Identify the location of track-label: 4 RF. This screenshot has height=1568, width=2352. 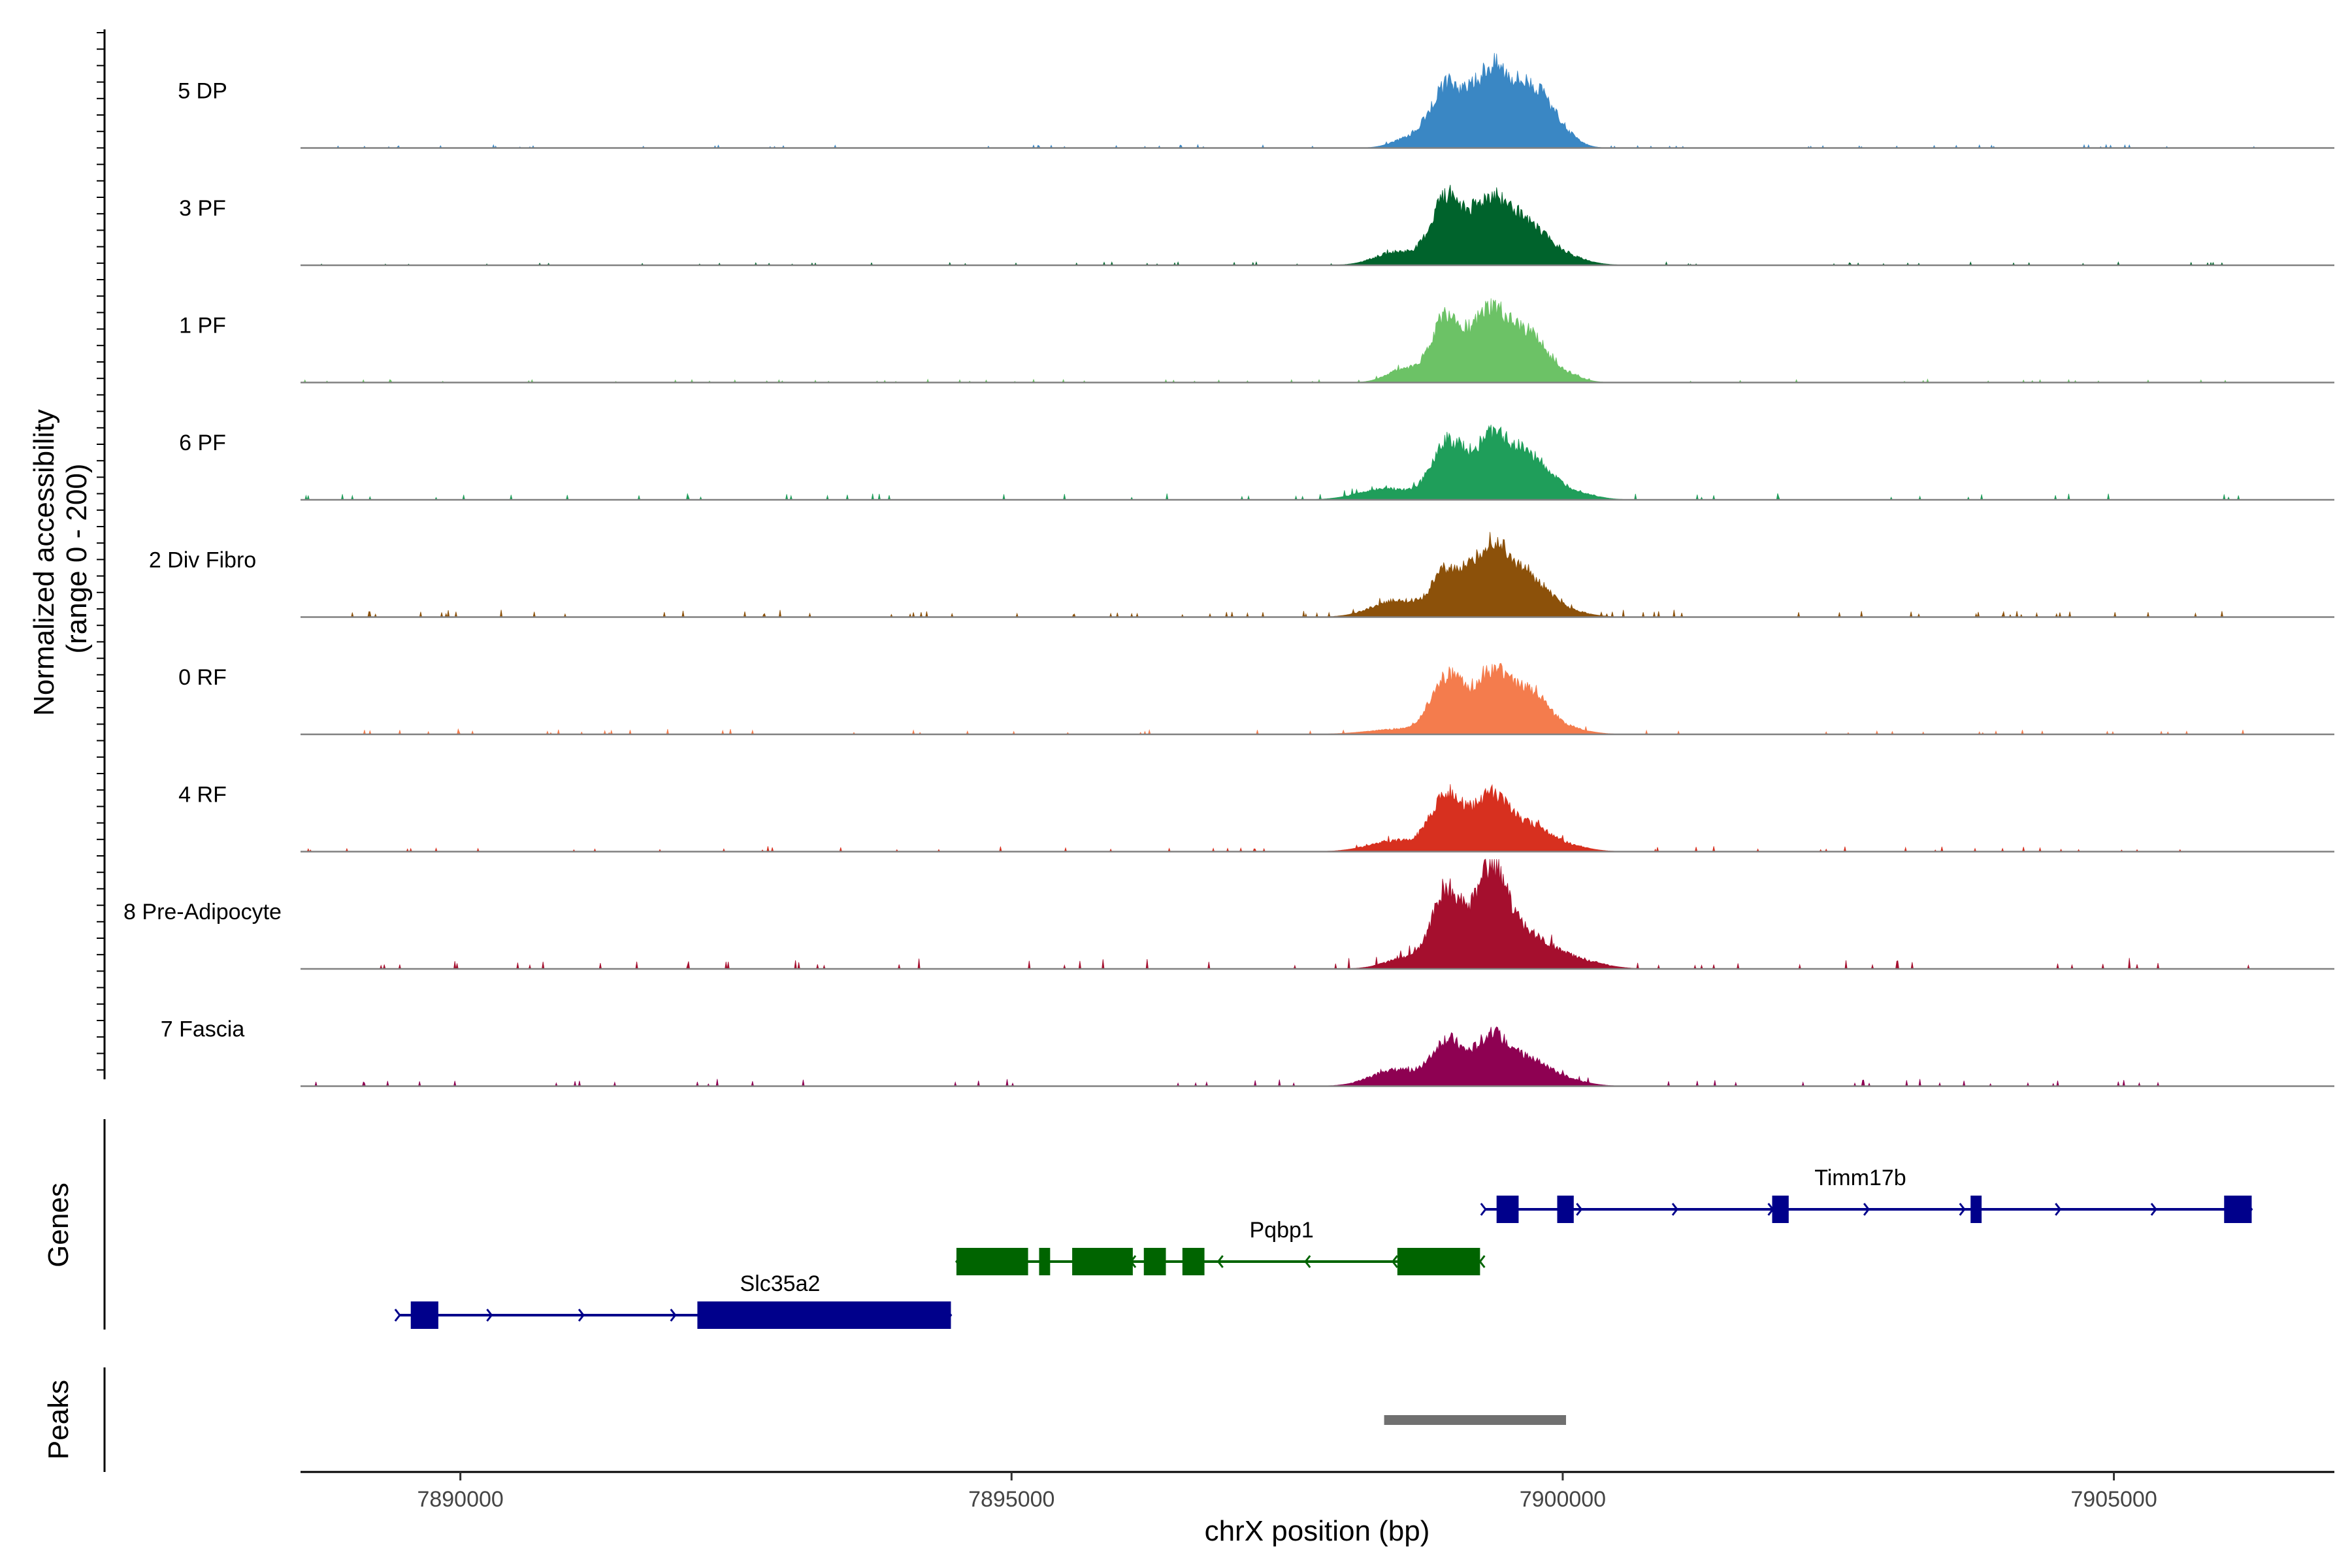
(202, 795).